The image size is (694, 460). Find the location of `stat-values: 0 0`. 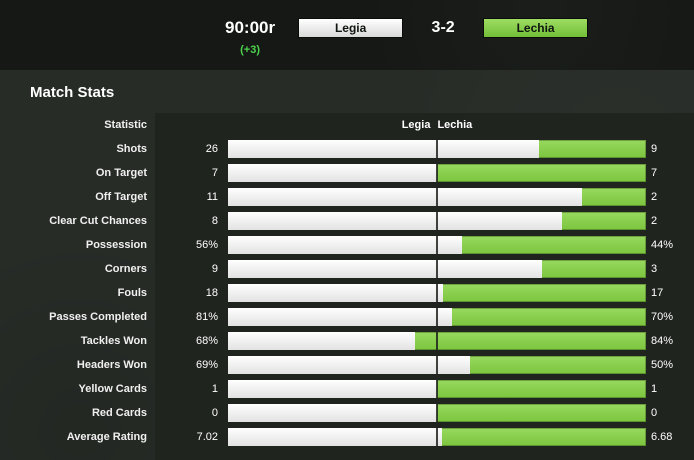

stat-values: 0 0 is located at coordinates (424, 413).